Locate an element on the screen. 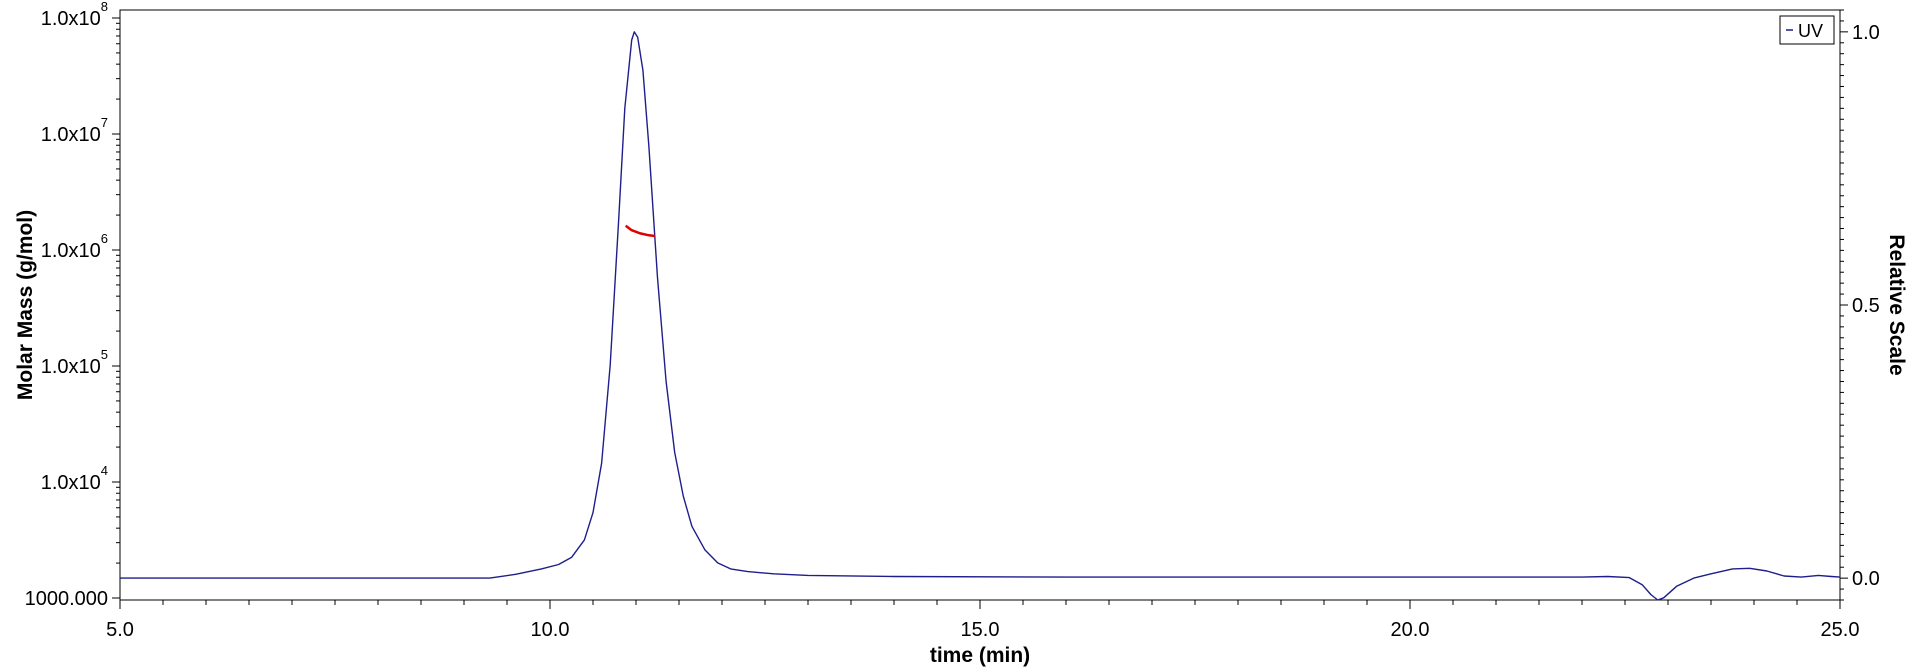  y-left-tick-label: 1.0x10⁵ is located at coordinates (74, 362).